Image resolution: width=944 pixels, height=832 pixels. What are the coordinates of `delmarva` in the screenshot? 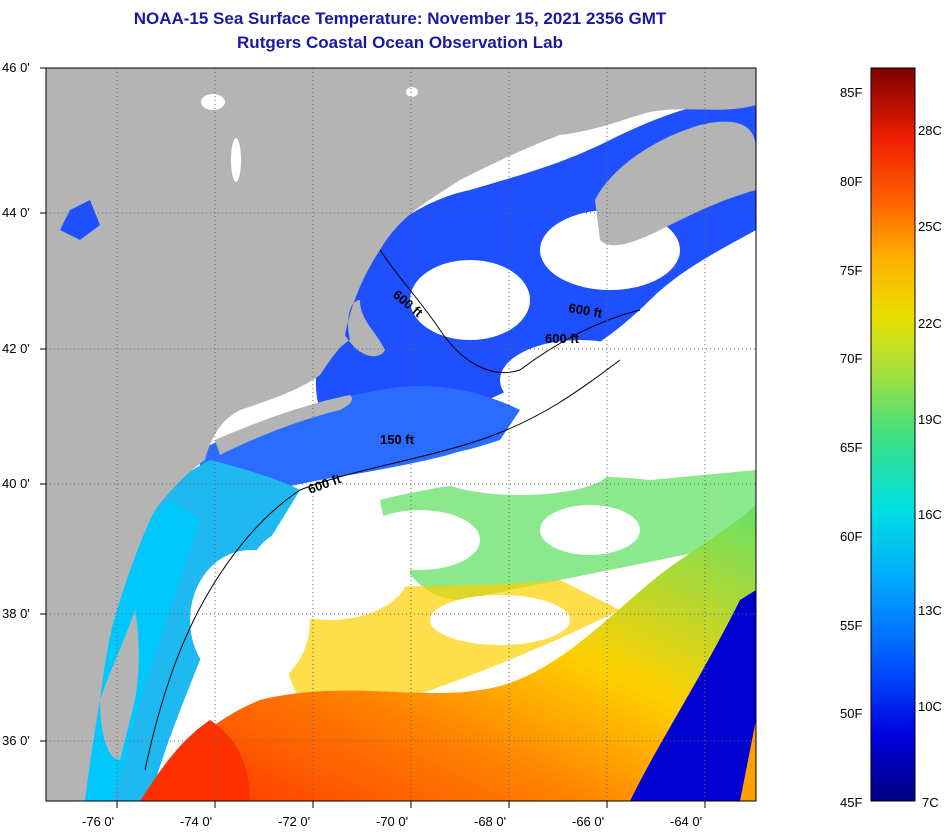 It's located at (119, 685).